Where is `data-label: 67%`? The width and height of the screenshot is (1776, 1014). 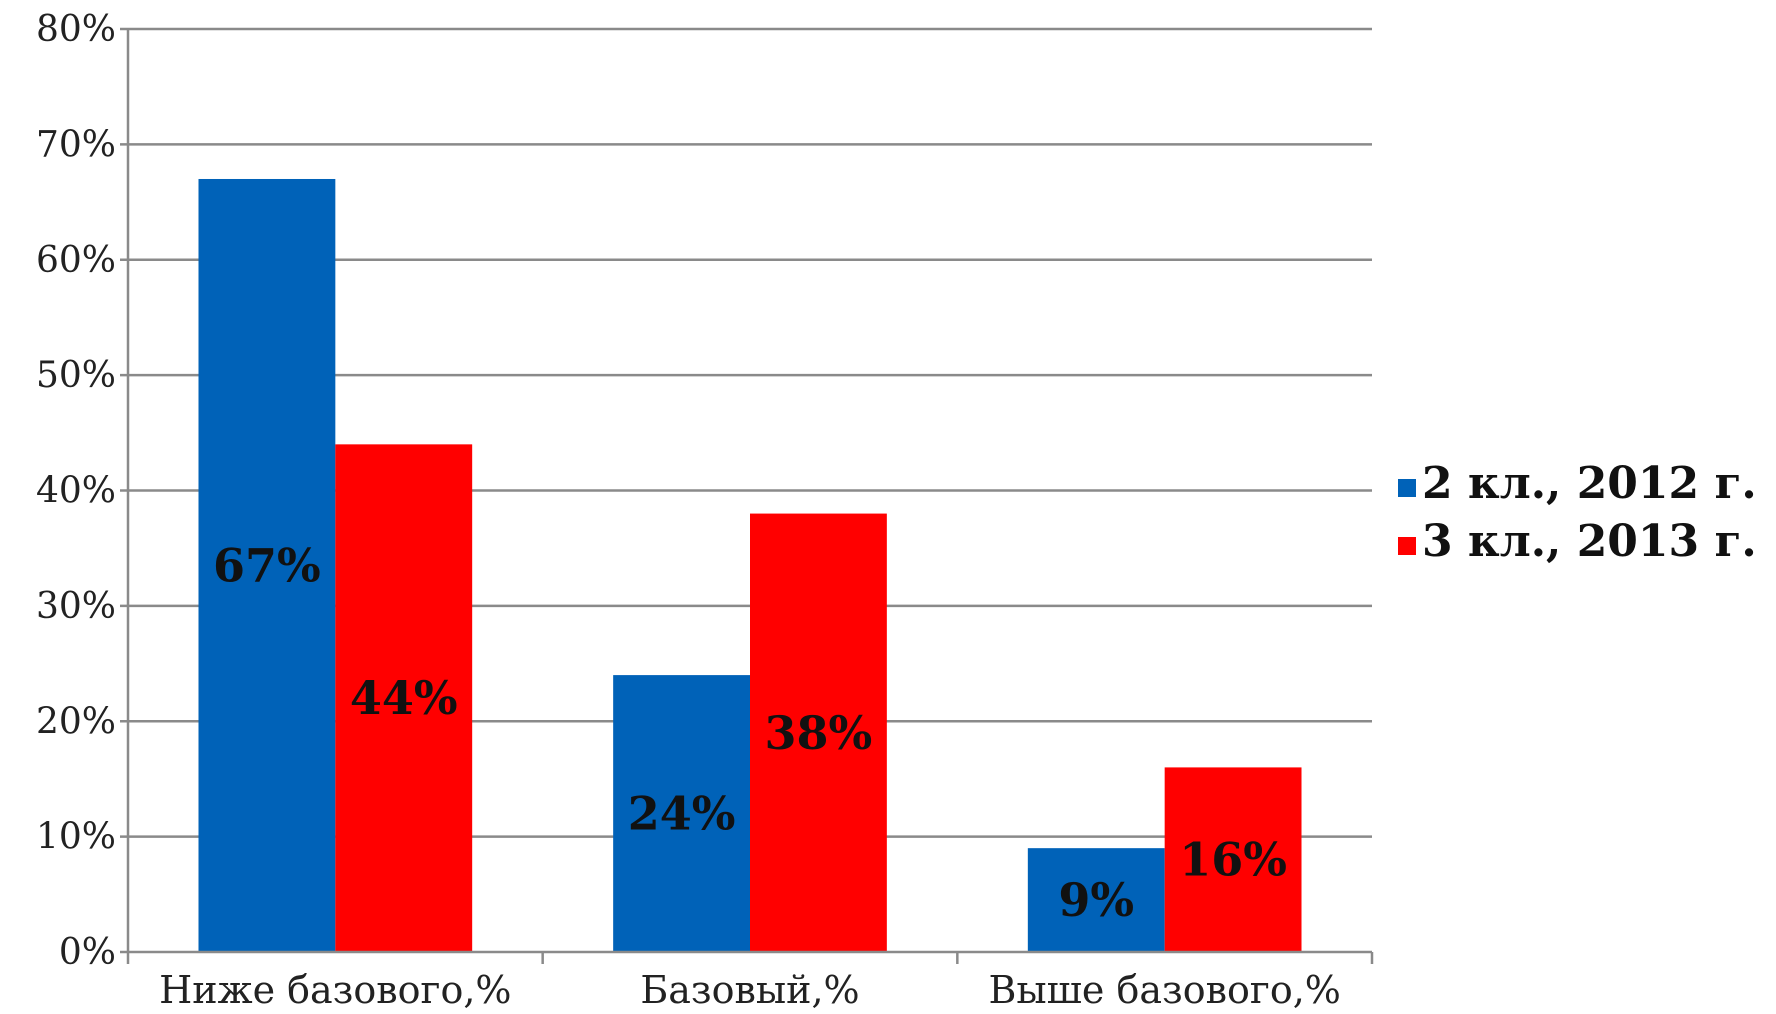
data-label: 67% is located at coordinates (267, 565).